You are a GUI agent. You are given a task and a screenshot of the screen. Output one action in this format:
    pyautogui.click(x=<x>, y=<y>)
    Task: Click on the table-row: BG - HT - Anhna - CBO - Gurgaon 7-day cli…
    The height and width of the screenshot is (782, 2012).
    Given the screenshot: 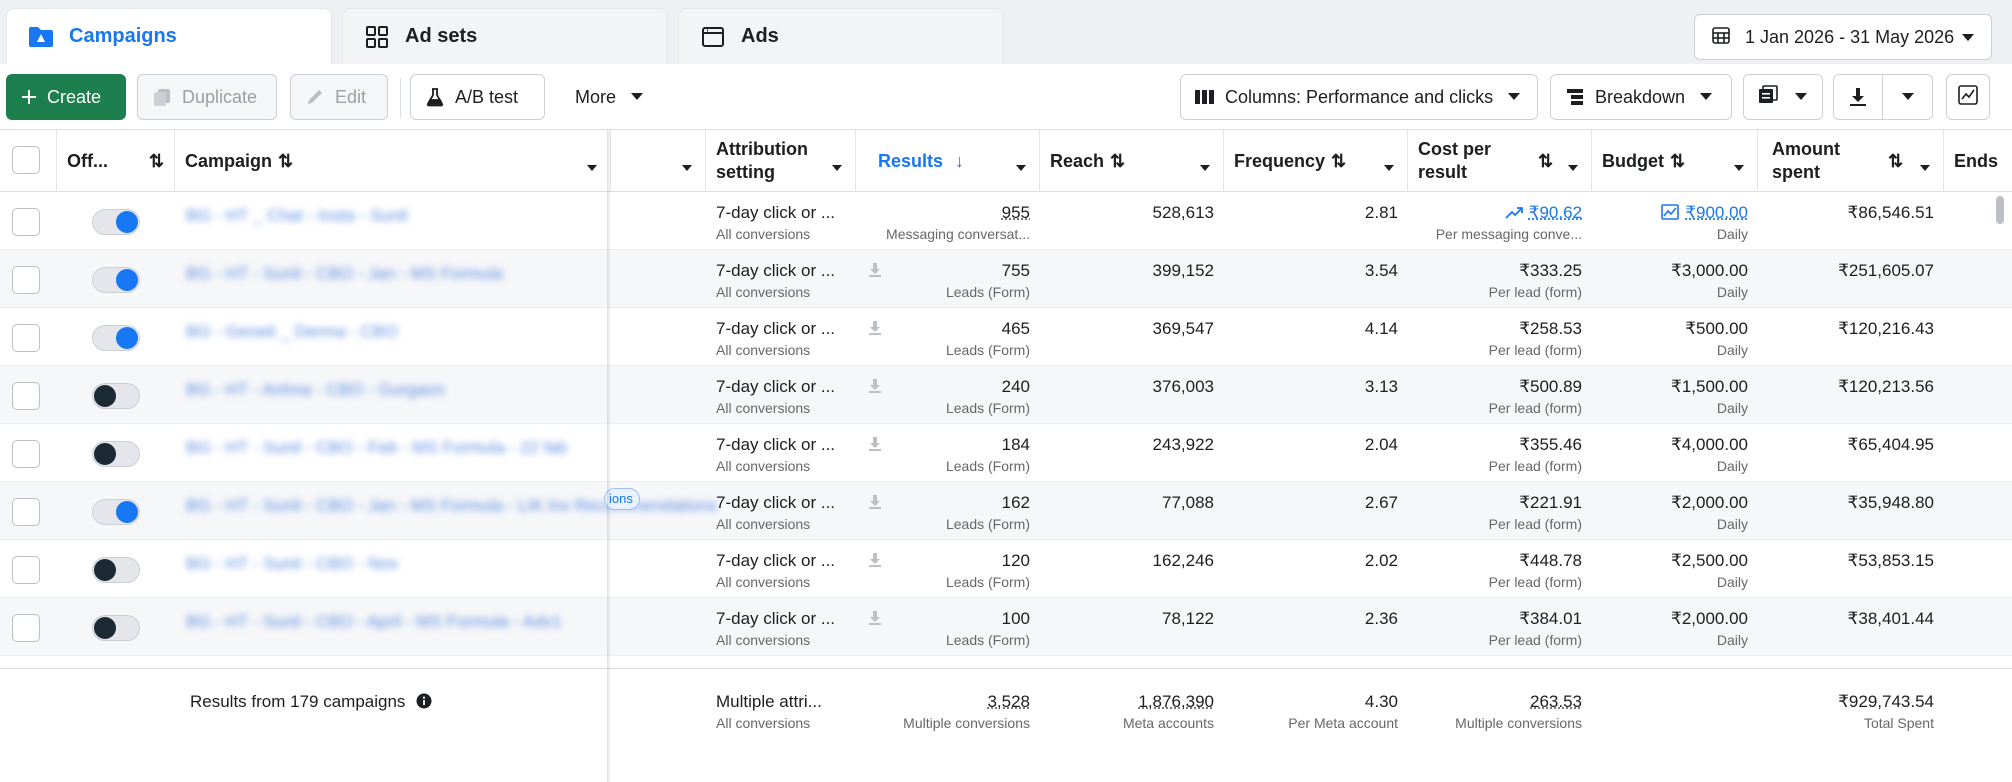 What is the action you would take?
    pyautogui.click(x=1006, y=395)
    